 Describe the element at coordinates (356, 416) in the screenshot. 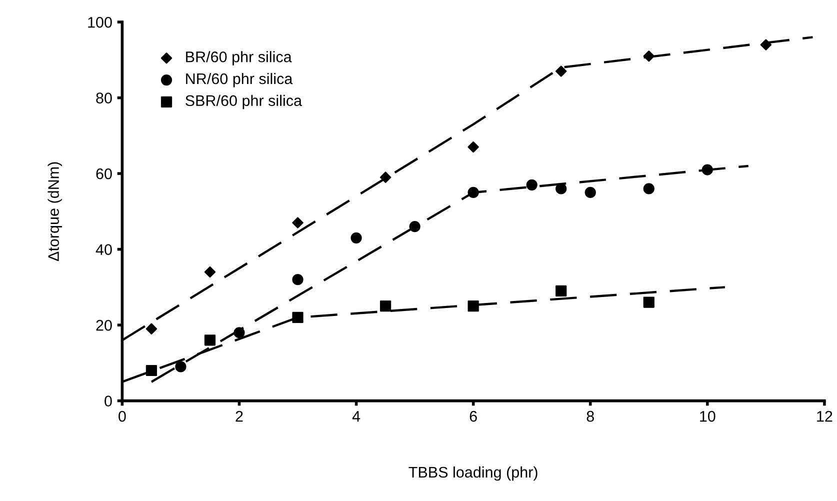

I see `x-tick-label: 4` at that location.